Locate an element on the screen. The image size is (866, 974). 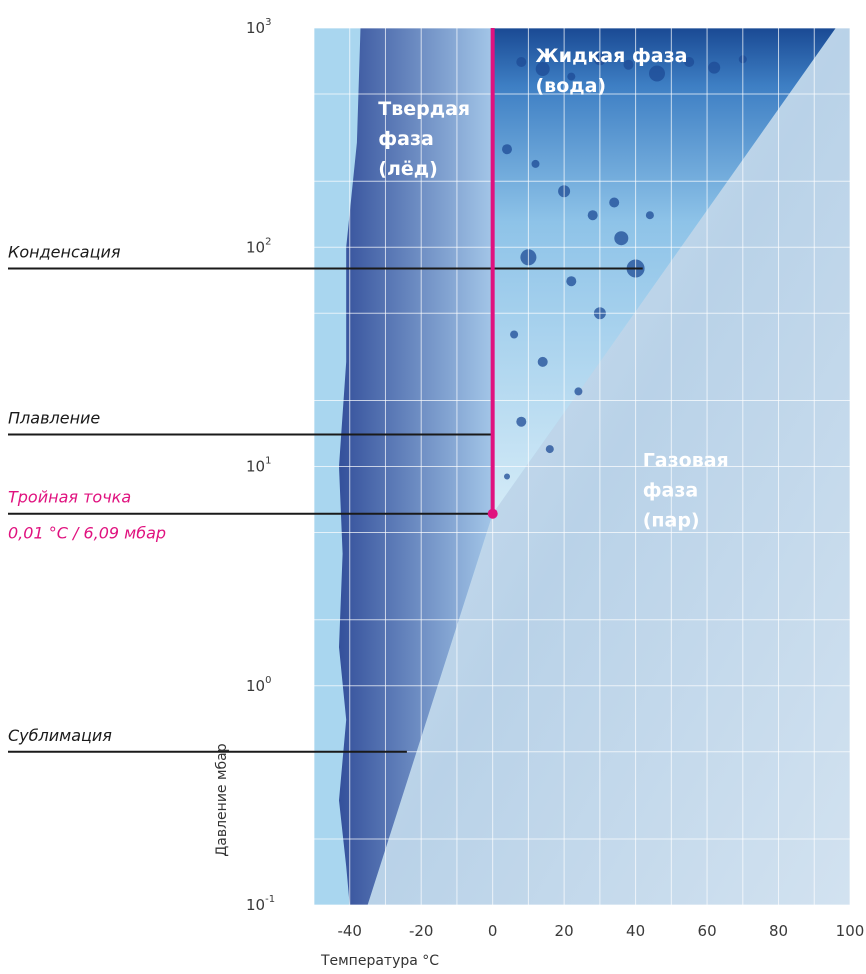
x-tick-label: 60 is located at coordinates (707, 931).